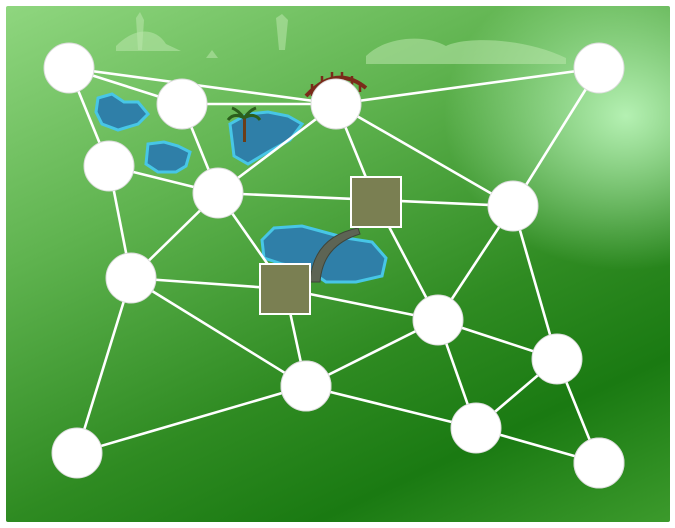  What do you see at coordinates (341, 38) in the screenshot?
I see `horizon-silhouette` at bounding box center [341, 38].